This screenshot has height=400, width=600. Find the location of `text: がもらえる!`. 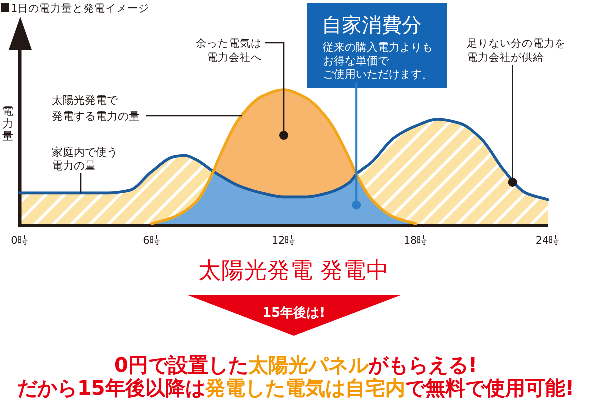

text: がもらえる! is located at coordinates (422, 365).